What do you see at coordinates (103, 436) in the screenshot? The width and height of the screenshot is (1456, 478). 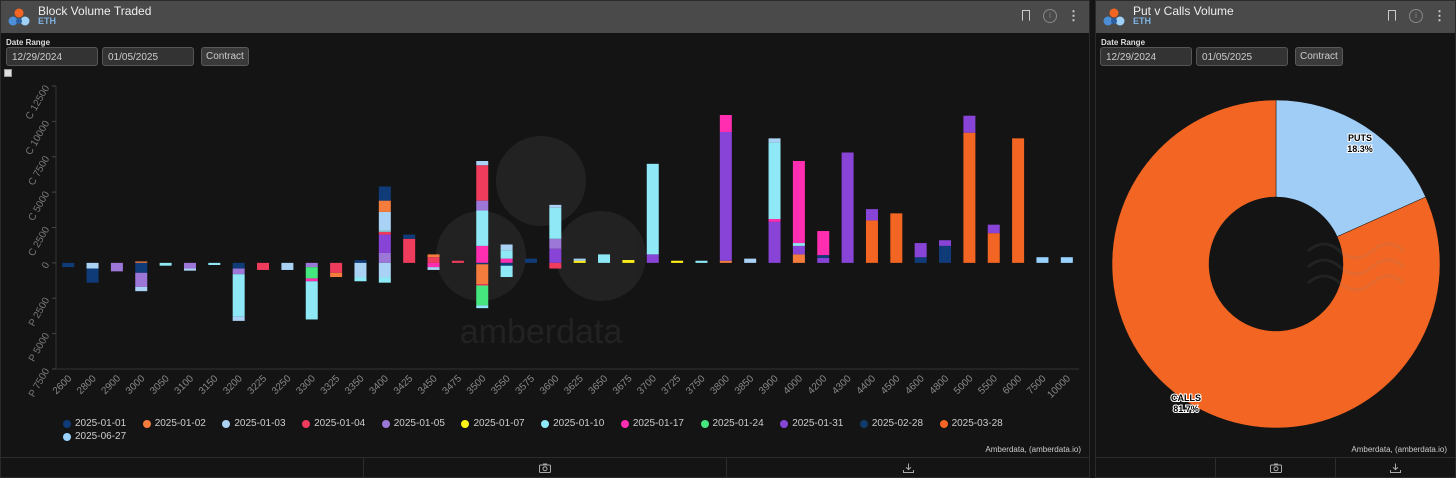 I see `legend-item-2025-06-27: 2025-06-27` at bounding box center [103, 436].